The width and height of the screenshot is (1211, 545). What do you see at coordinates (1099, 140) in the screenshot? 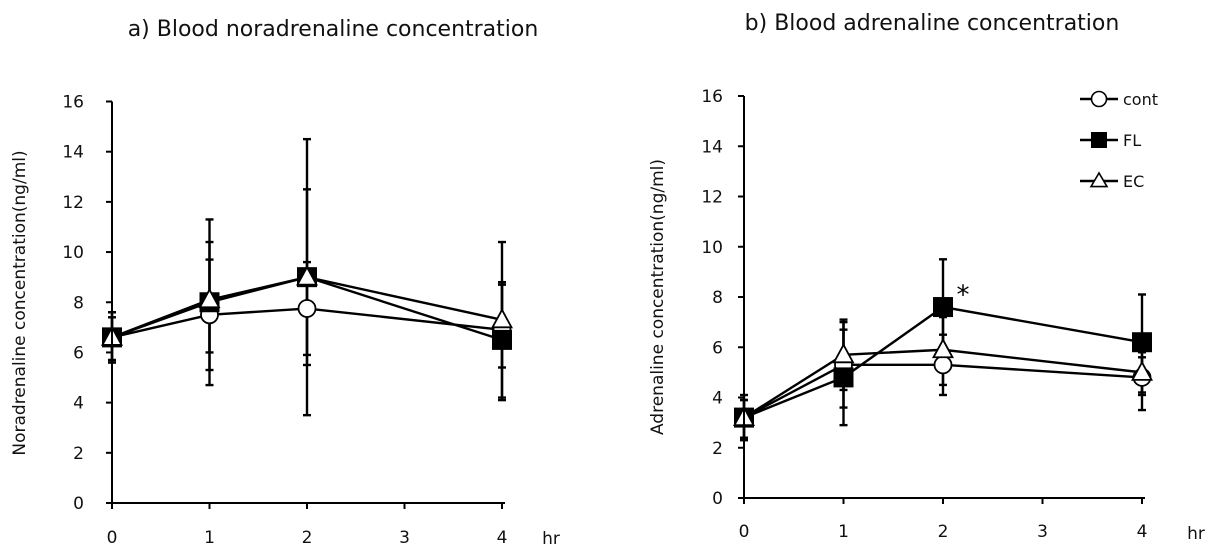
I see `legend-marker-FL` at bounding box center [1099, 140].